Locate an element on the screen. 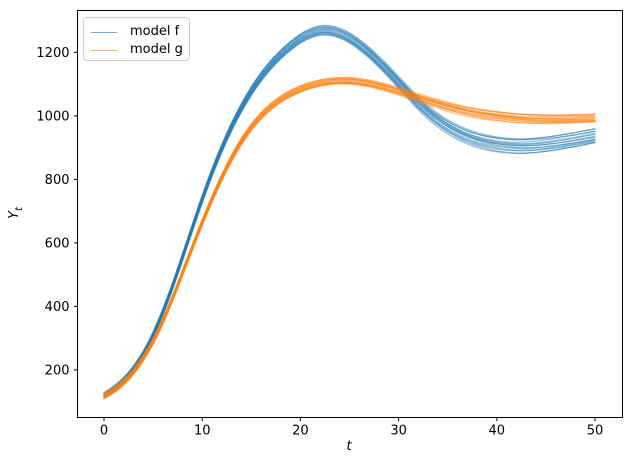 The width and height of the screenshot is (630, 470). x-tick-label: 50 is located at coordinates (595, 431).